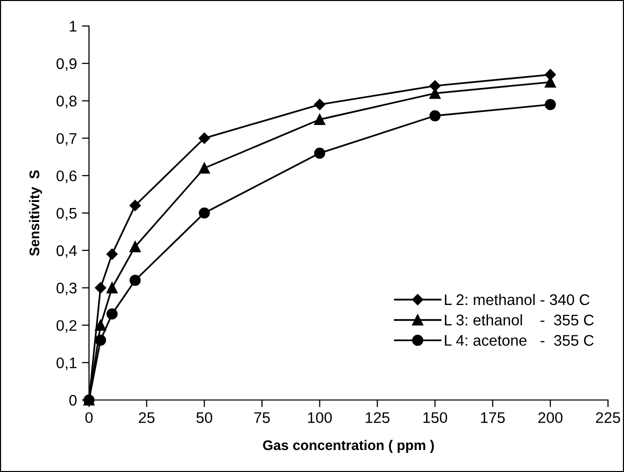  Describe the element at coordinates (66, 102) in the screenshot. I see `y-tick-label: 0,8` at that location.